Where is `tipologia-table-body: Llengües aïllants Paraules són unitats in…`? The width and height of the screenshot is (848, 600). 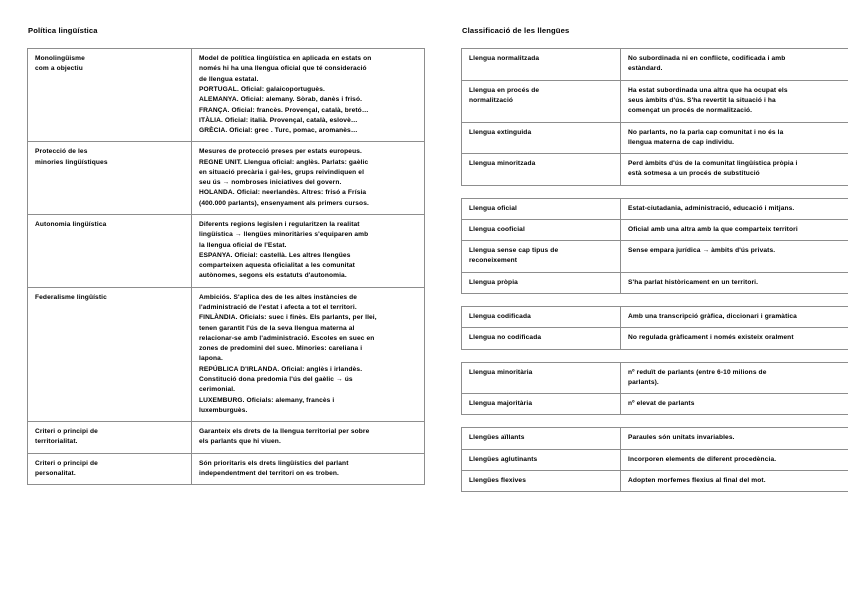
tipologia-table-body: Llengües aïllants Paraules són unitats in… is located at coordinates (654, 460).